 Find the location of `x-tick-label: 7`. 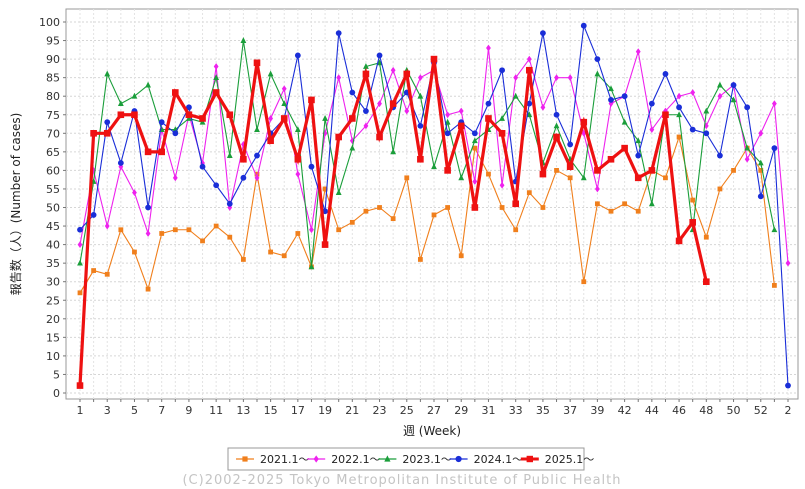

x-tick-label: 7 is located at coordinates (161, 410).